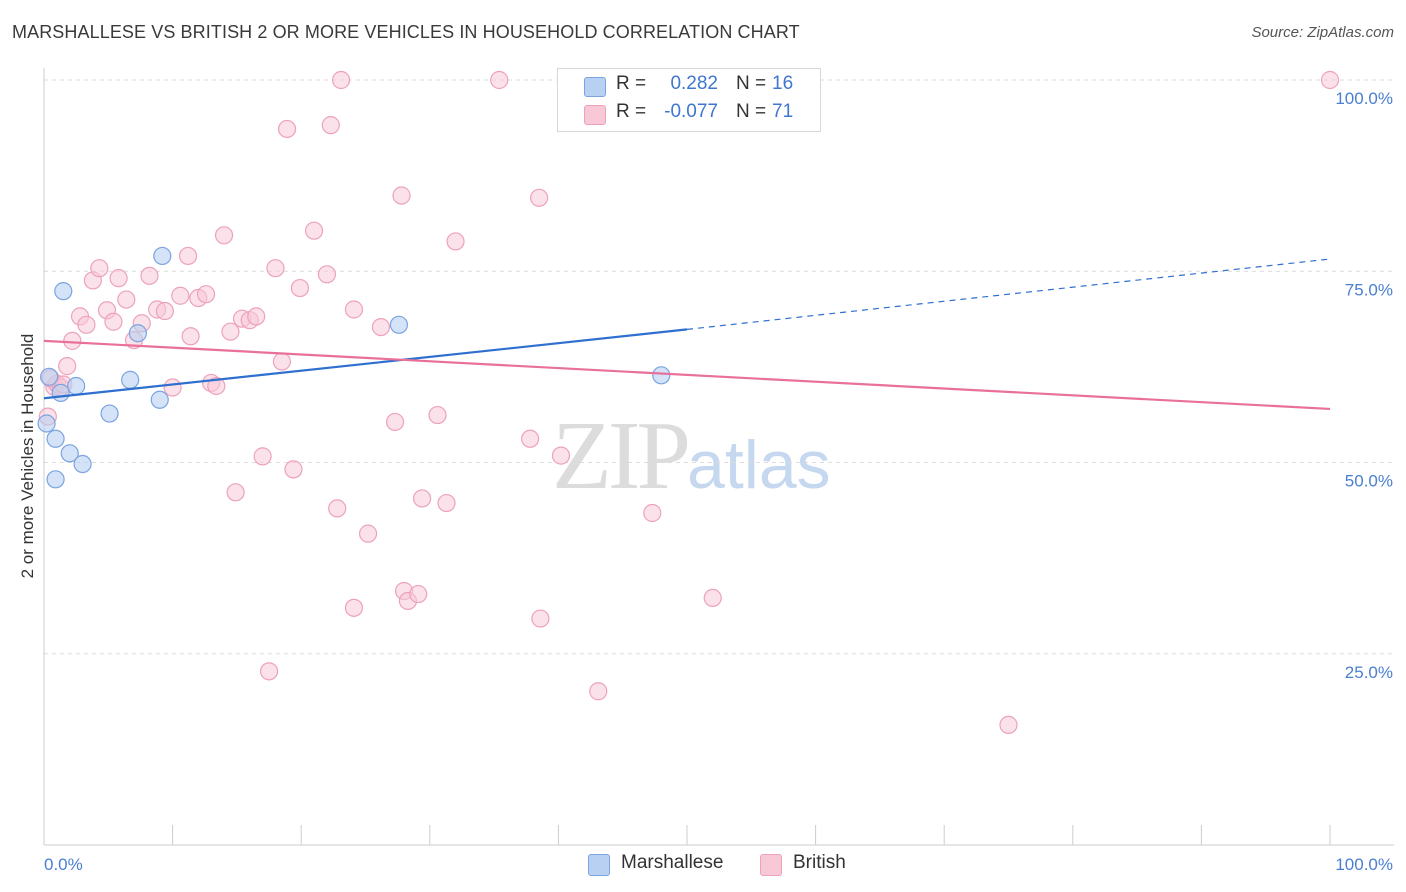 This screenshot has width=1406, height=892. Describe the element at coordinates (759, 465) in the screenshot. I see `watermark-atlas: atlas` at that location.